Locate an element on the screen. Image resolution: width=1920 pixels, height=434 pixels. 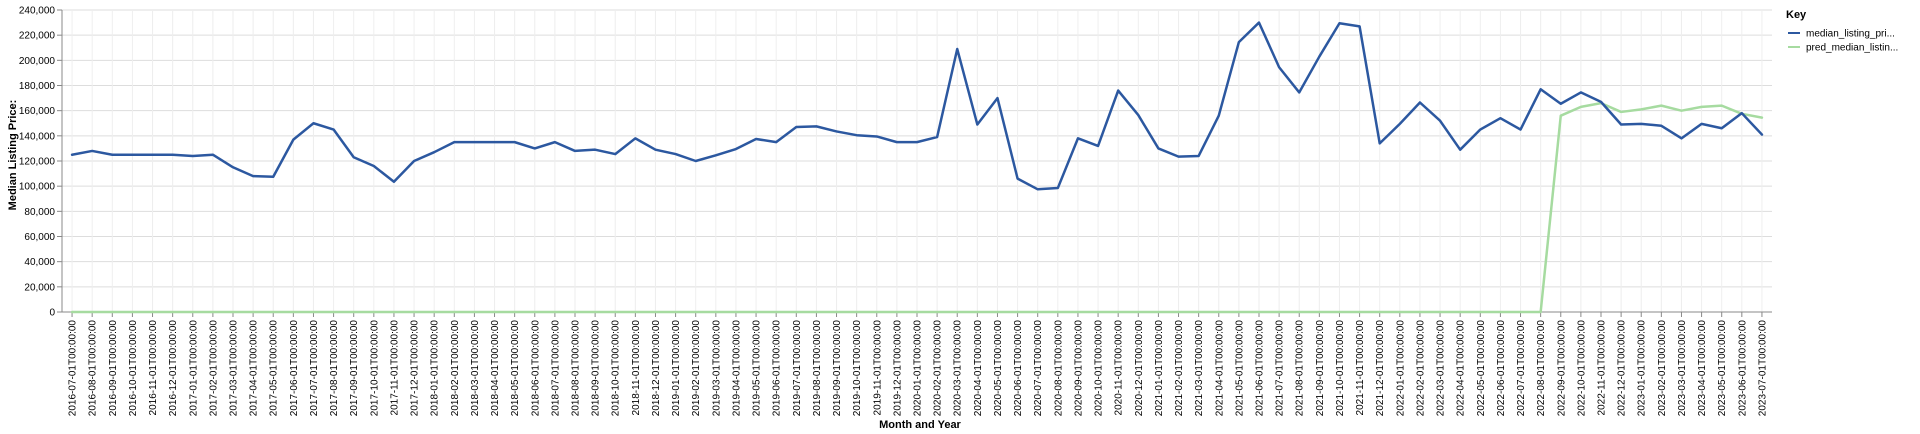
x-tick-label: 2020-04-01T00:00:00 is located at coordinates (978, 368).